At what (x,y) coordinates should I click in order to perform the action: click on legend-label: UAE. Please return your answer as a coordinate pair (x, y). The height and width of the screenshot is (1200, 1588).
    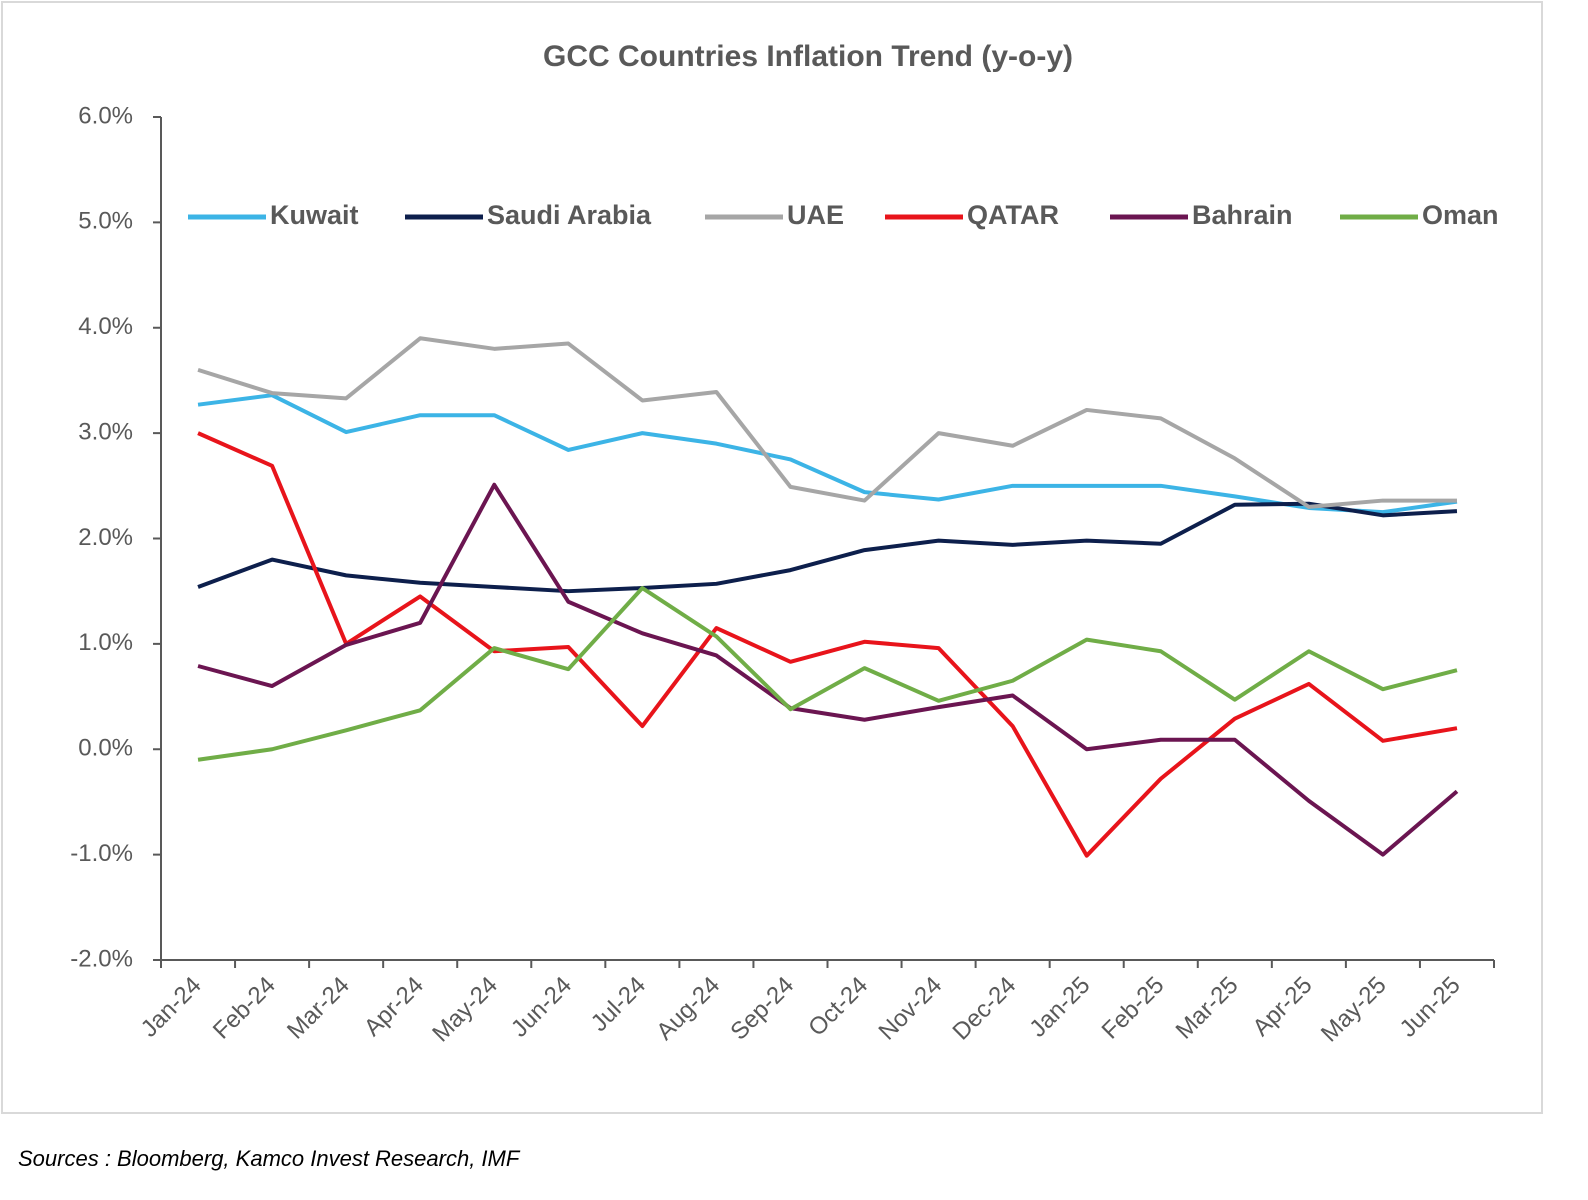
    Looking at the image, I should click on (815, 215).